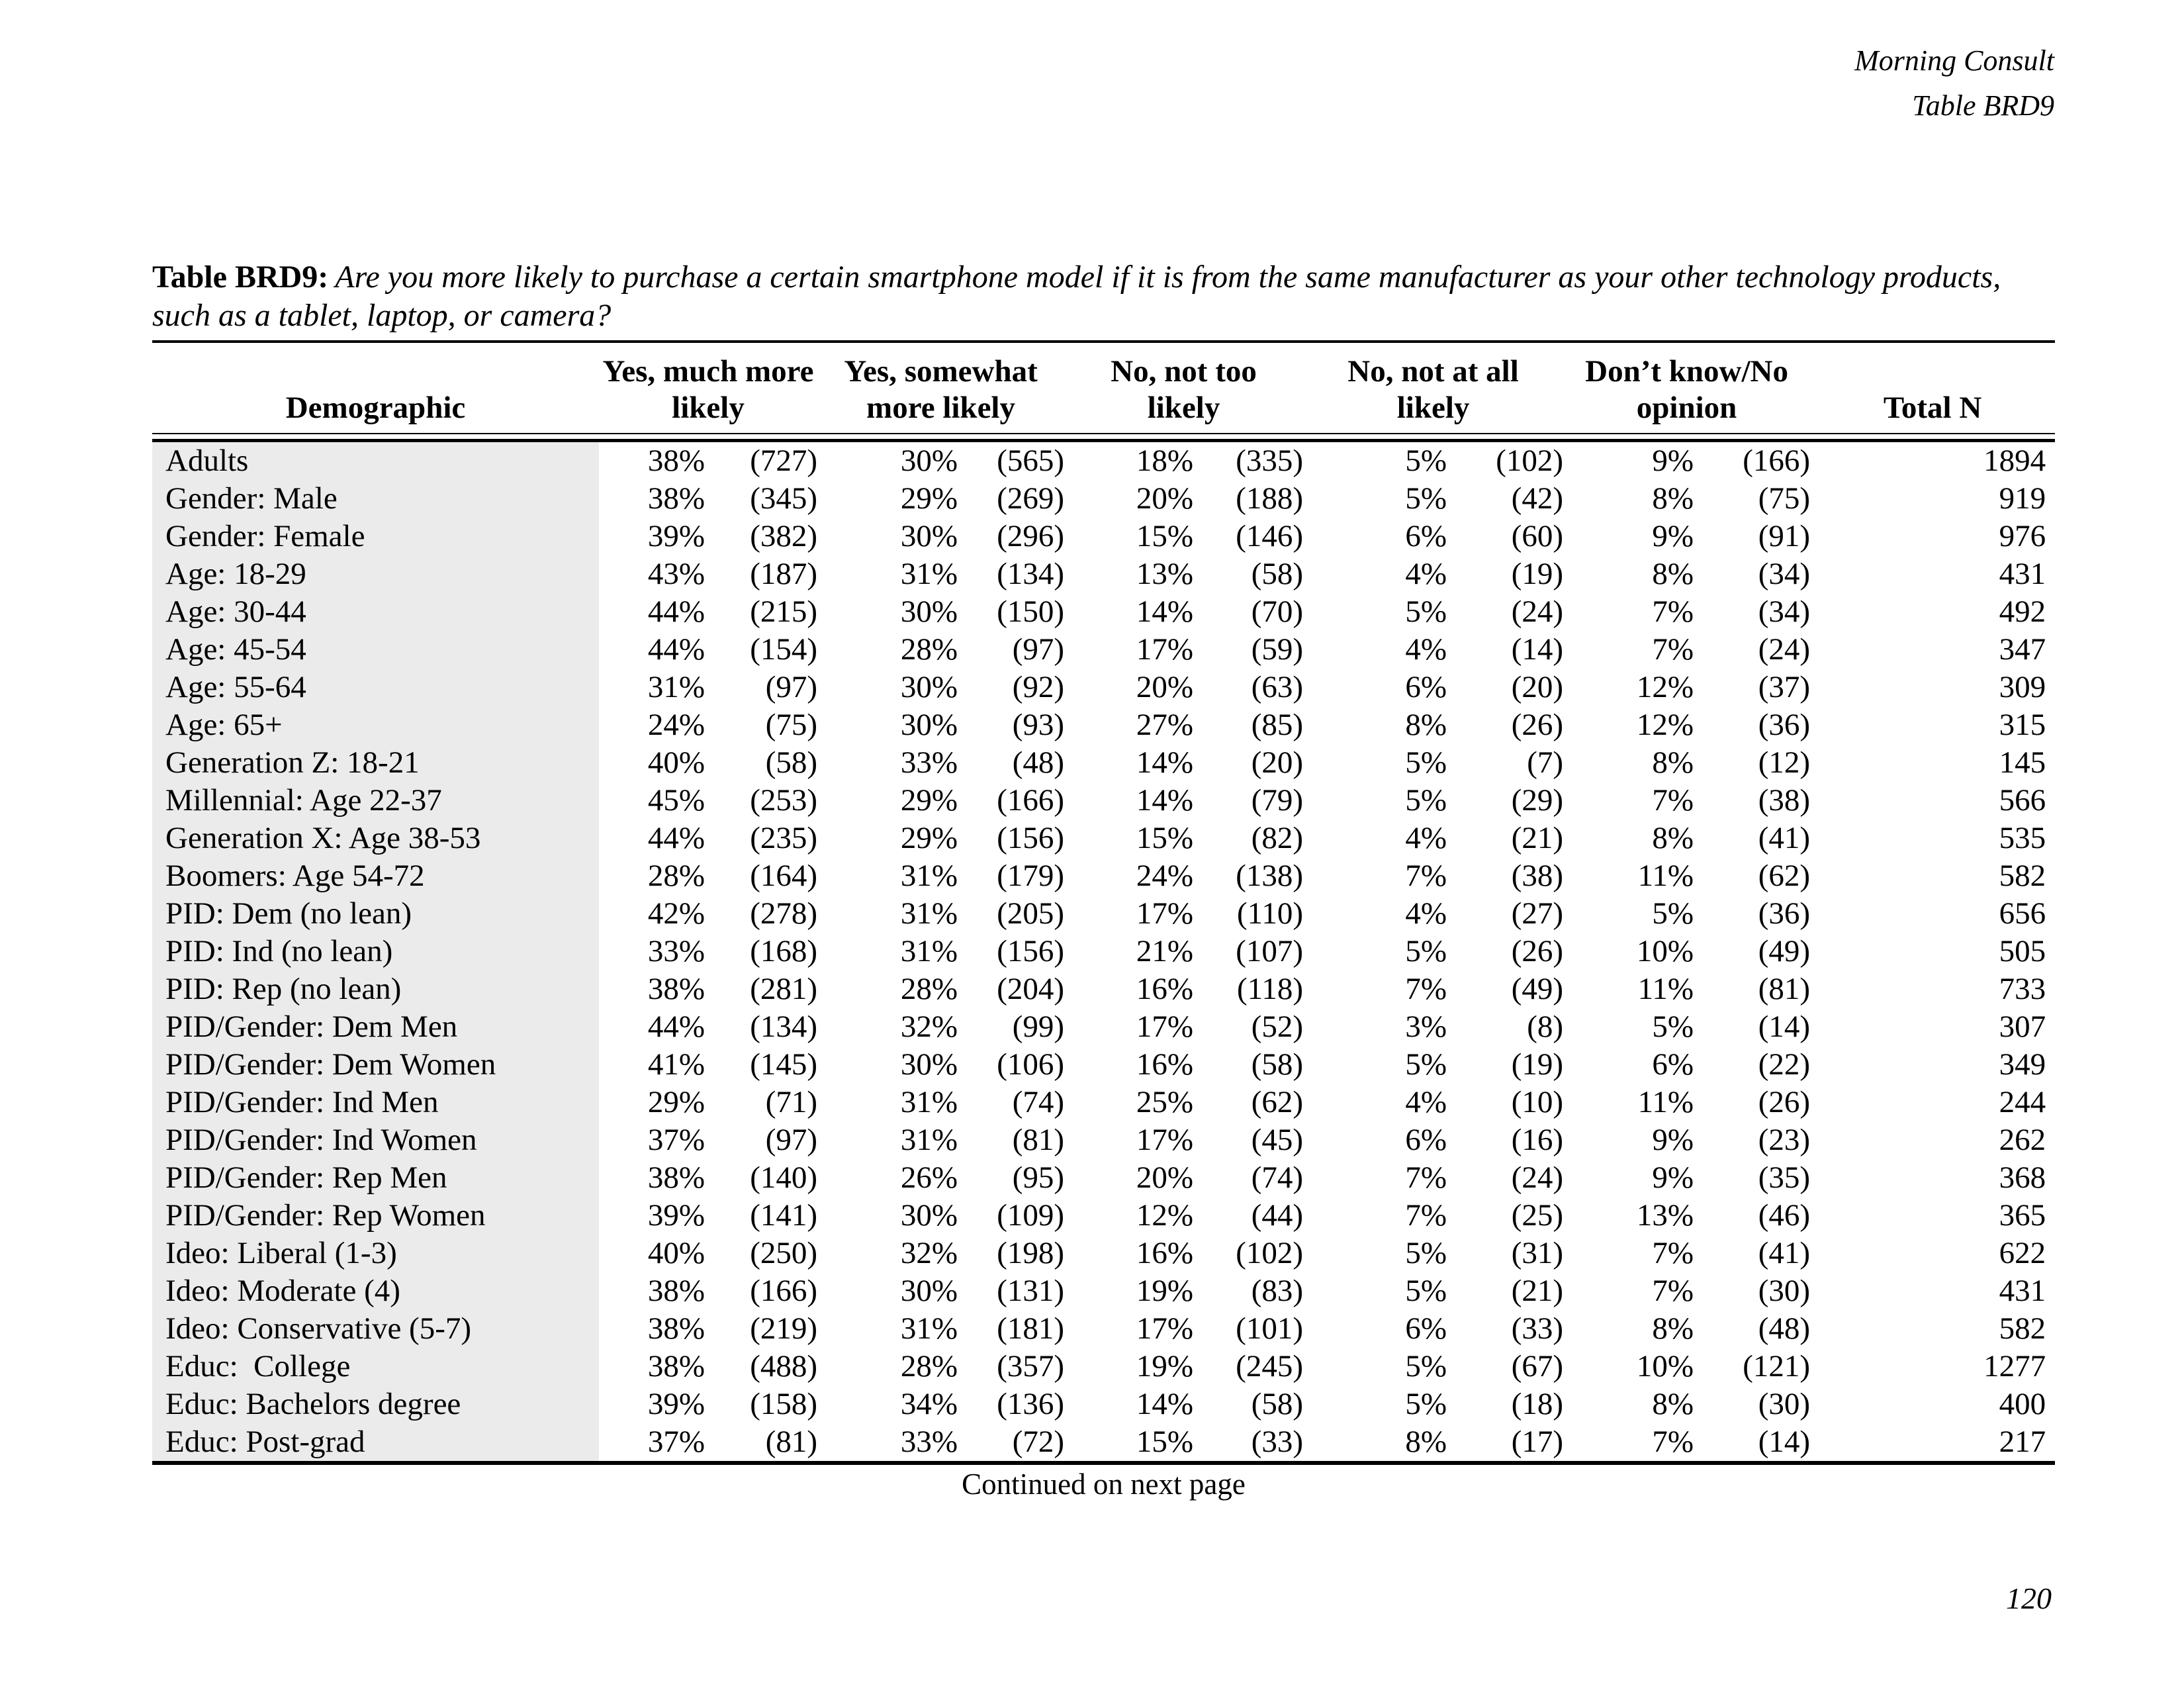 This screenshot has width=2184, height=1688. I want to click on count-cell: (93), so click(1038, 725).